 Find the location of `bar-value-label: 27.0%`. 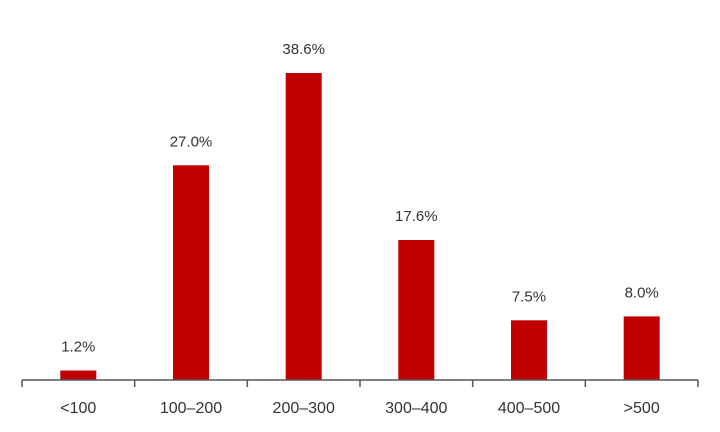

bar-value-label: 27.0% is located at coordinates (191, 141).